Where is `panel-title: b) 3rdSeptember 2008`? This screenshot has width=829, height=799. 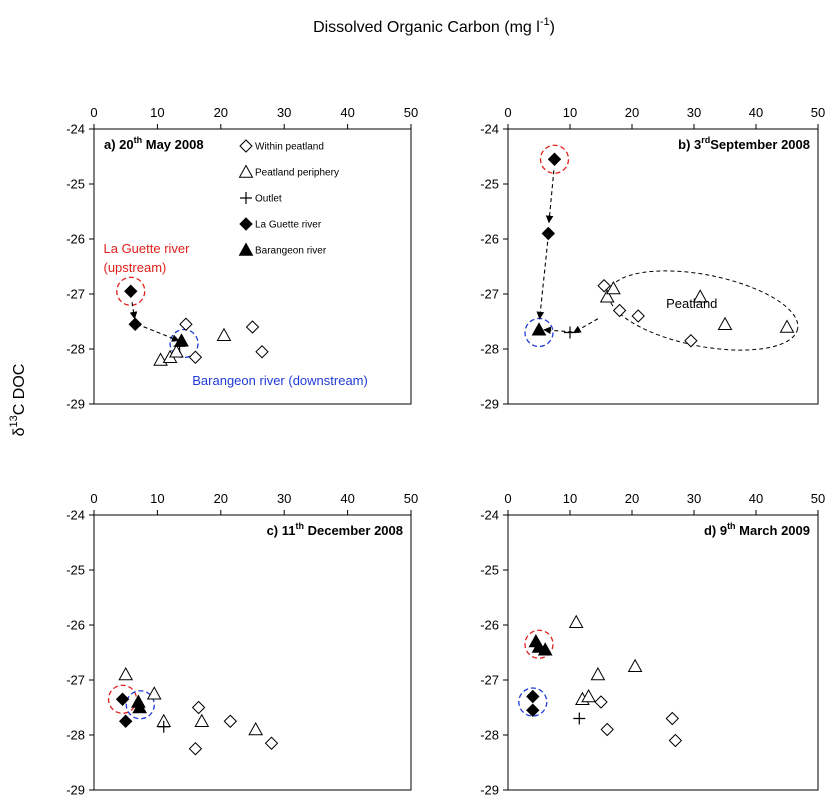 panel-title: b) 3rdSeptember 2008 is located at coordinates (744, 143).